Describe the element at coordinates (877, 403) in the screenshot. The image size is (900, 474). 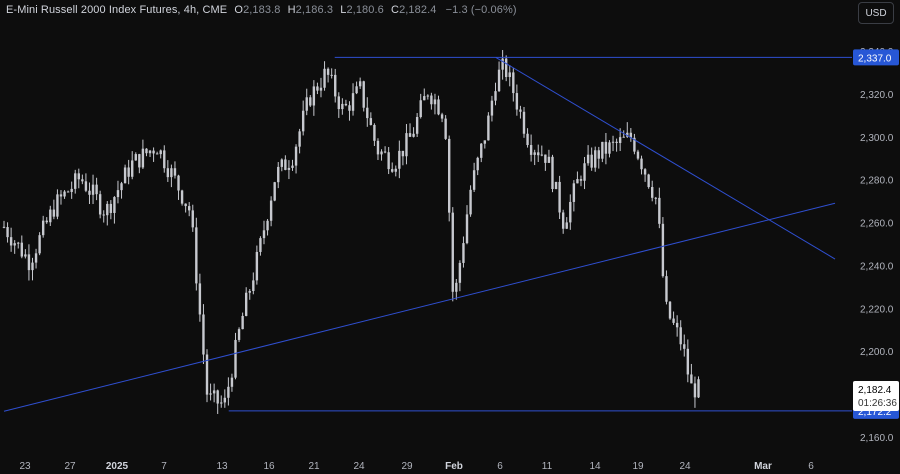
I see `countdown-text: 01:26:36` at that location.